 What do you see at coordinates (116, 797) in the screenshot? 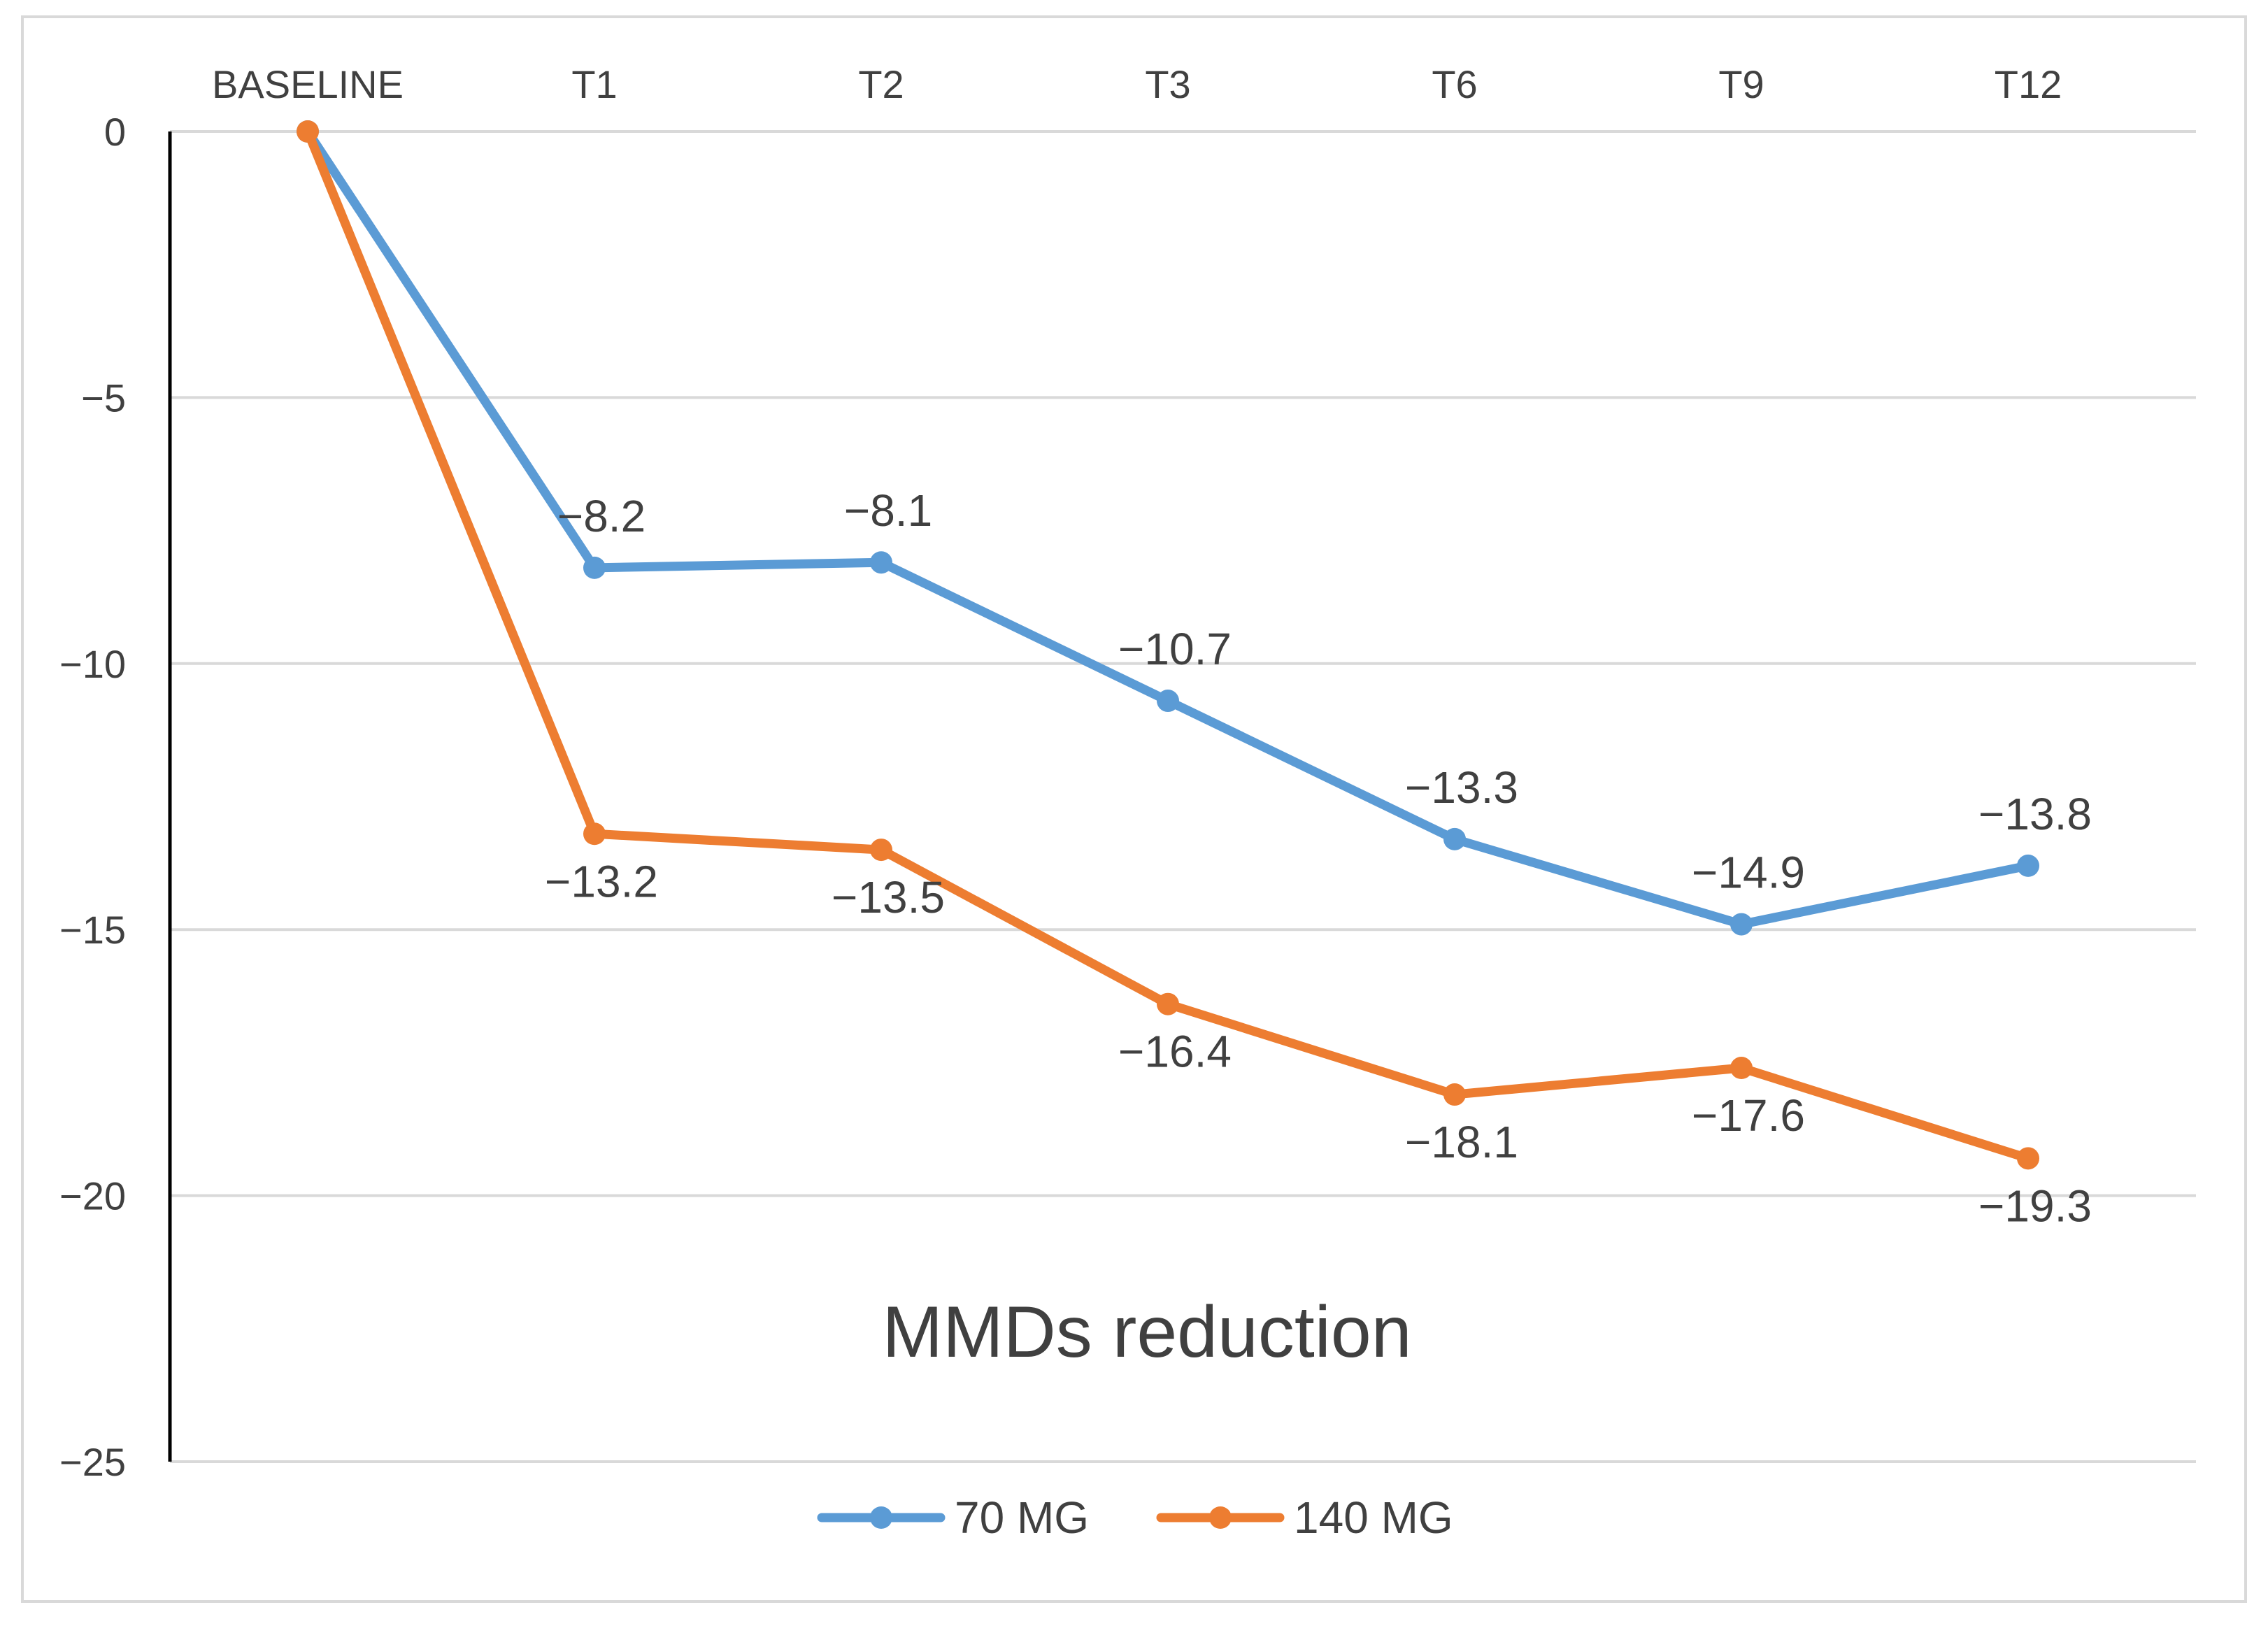
I see `y-axis: 0 −5 −10 −15 −20 −25` at bounding box center [116, 797].